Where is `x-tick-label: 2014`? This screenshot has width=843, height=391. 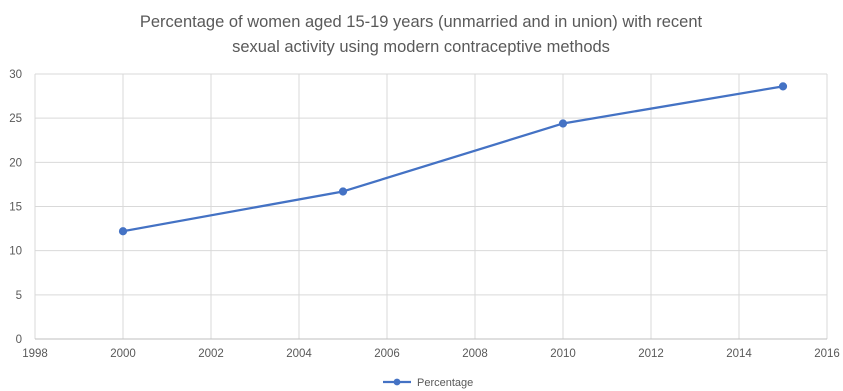
x-tick-label: 2014 is located at coordinates (739, 354).